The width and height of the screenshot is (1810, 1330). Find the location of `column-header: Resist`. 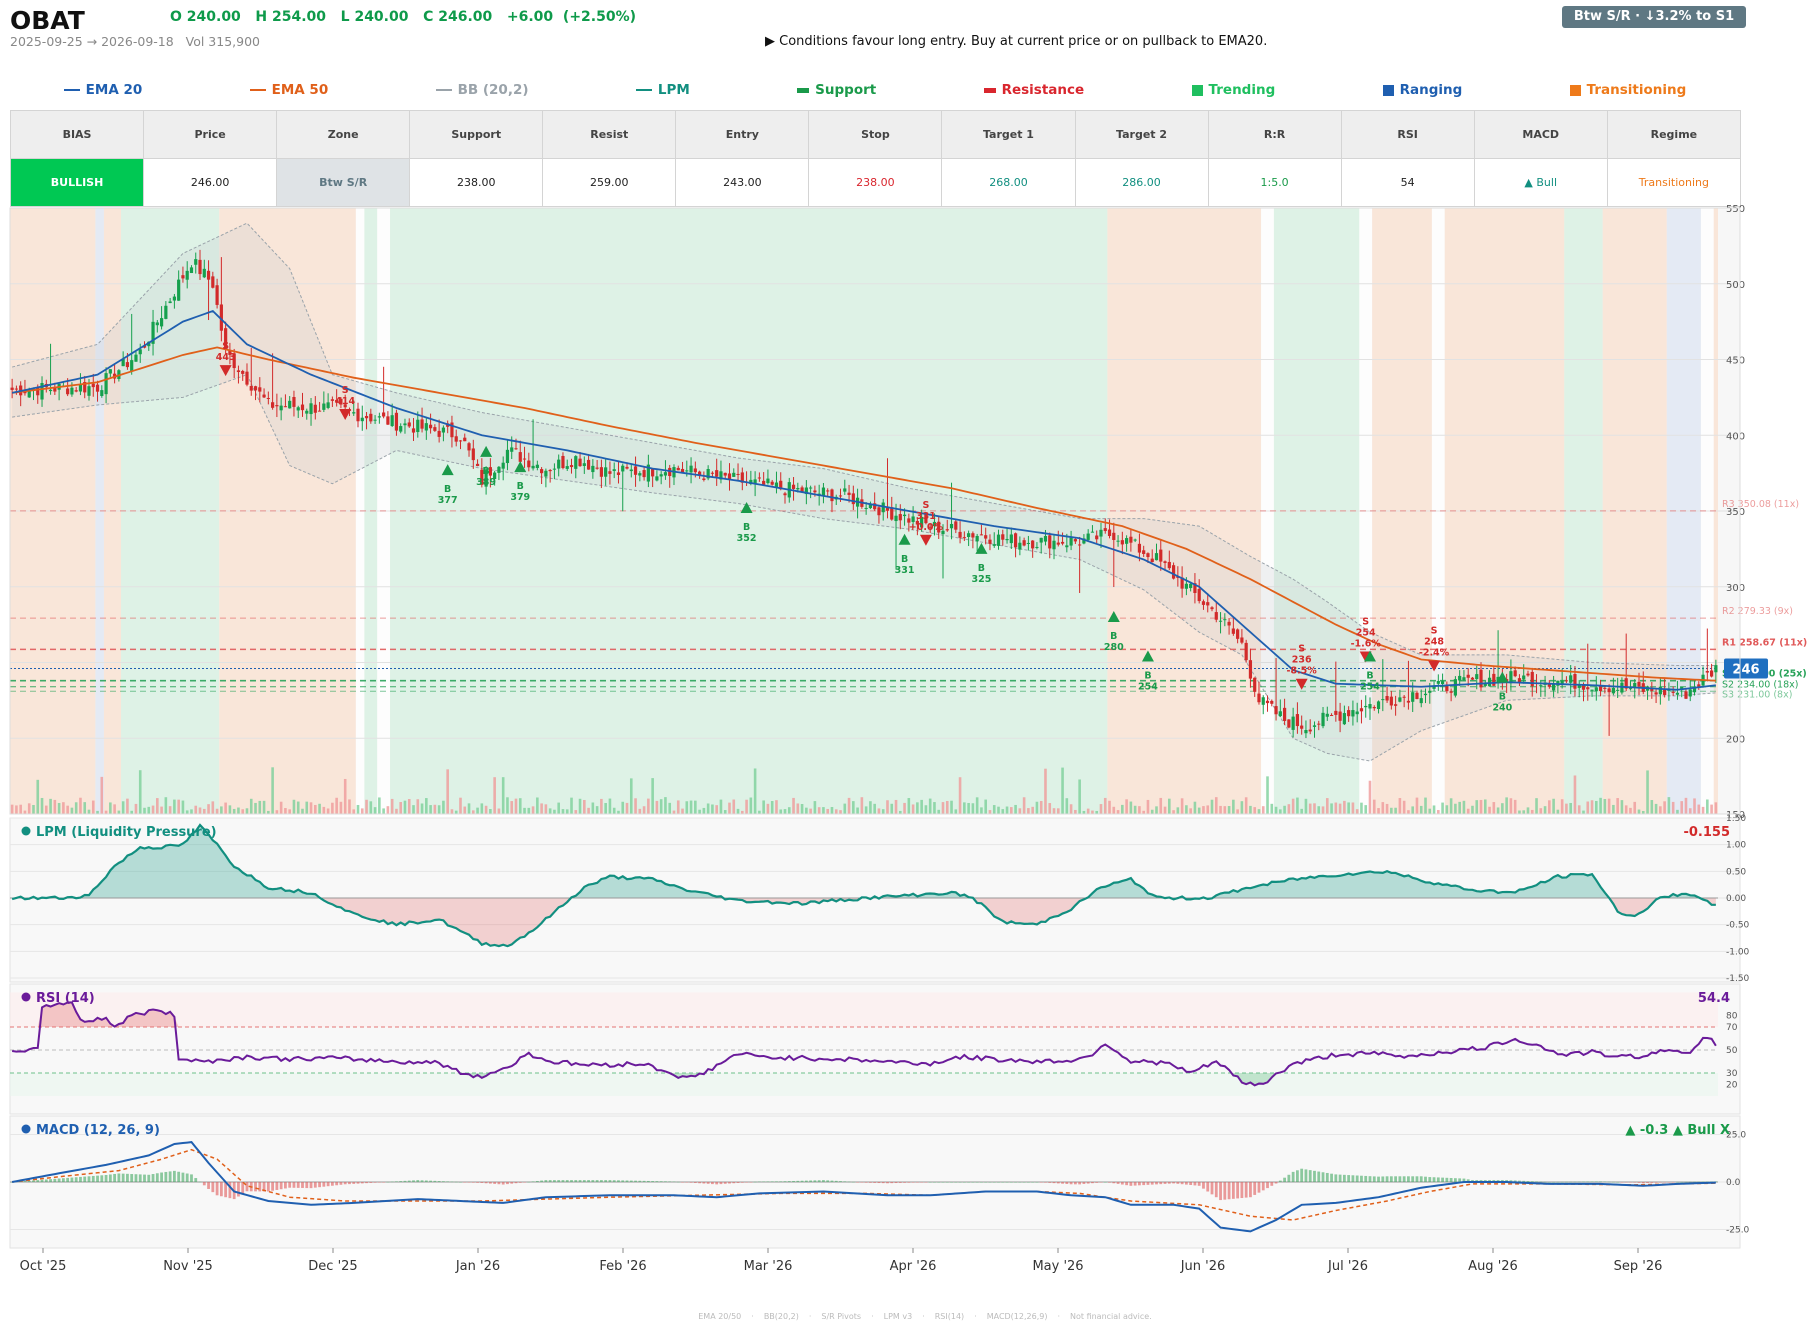

column-header: Resist is located at coordinates (609, 134).